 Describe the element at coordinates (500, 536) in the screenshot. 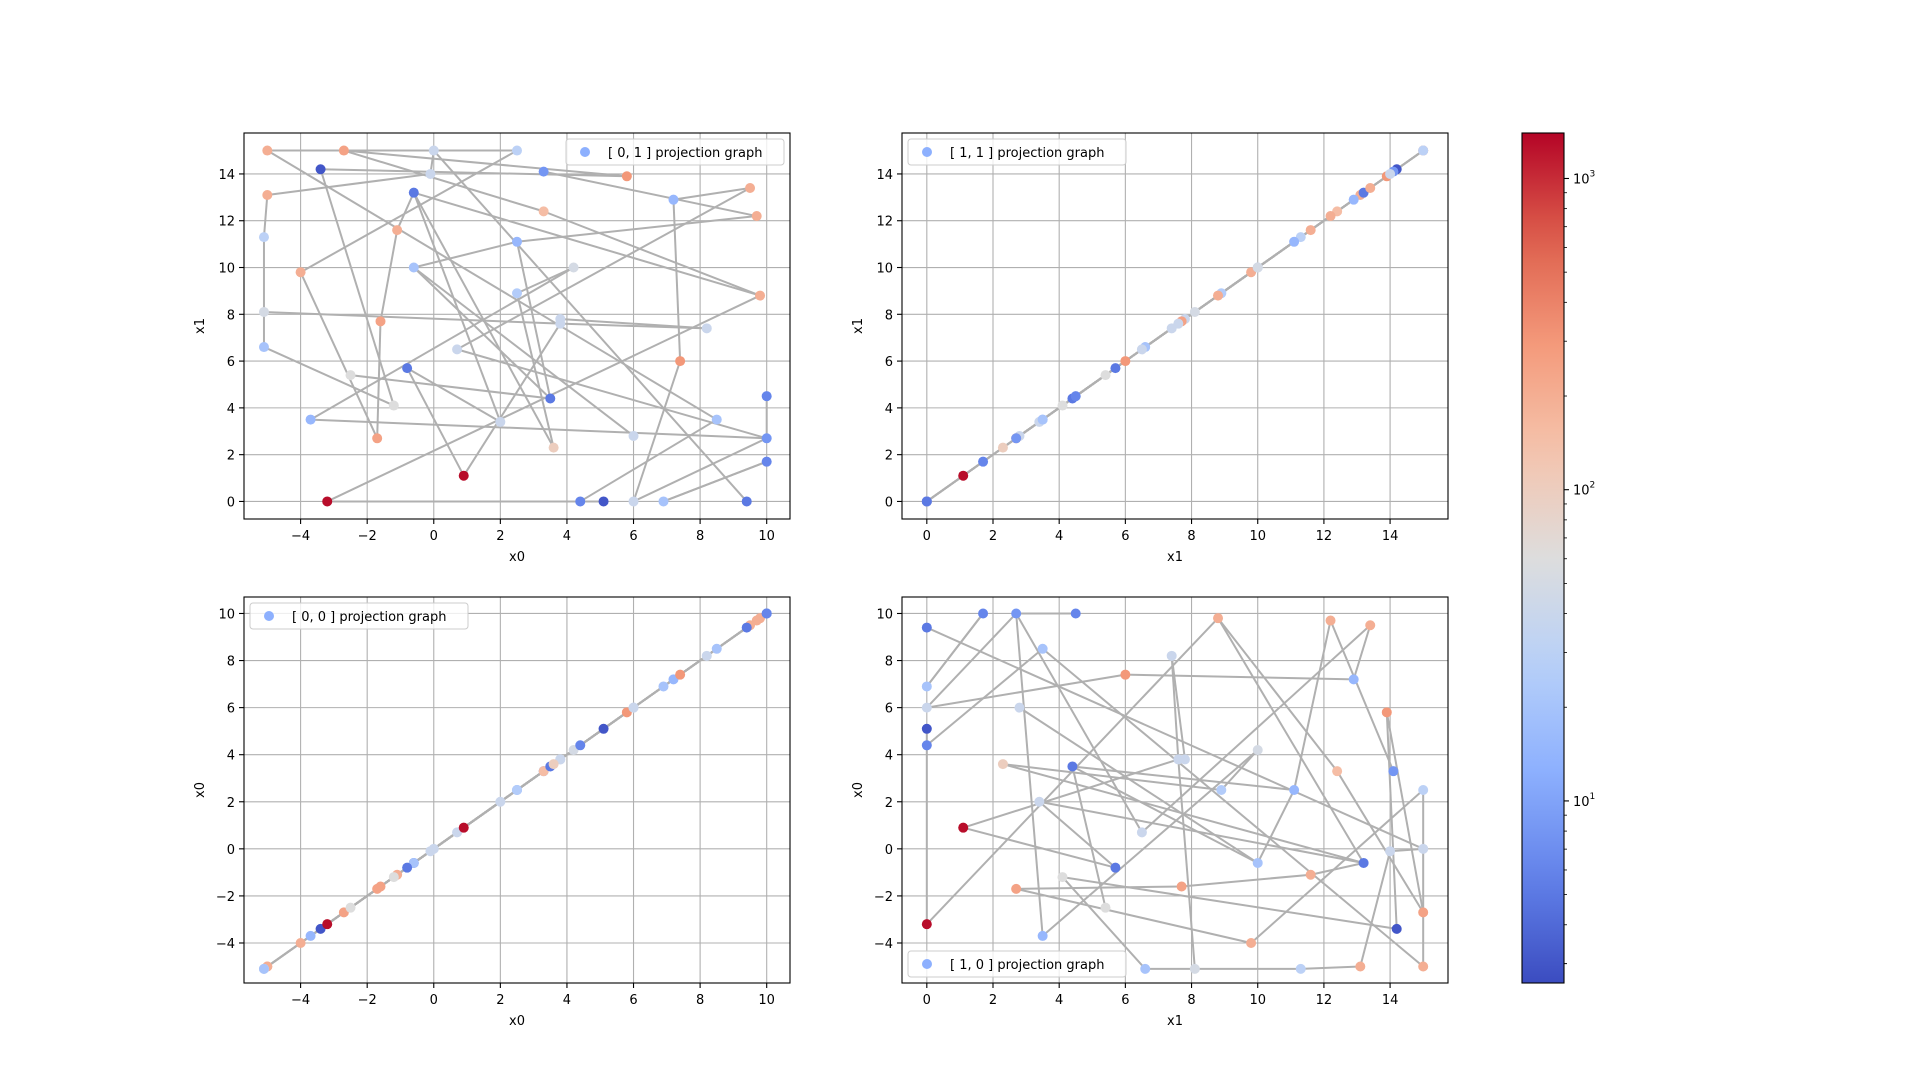

I see `x-tick-label: 2` at that location.